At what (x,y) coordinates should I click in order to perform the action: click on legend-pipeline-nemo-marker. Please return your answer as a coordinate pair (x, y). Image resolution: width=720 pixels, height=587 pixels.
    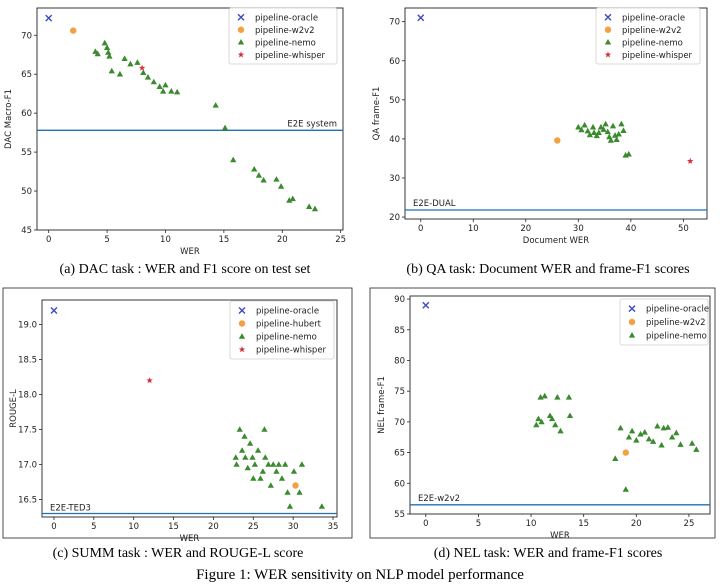
    Looking at the image, I should click on (241, 41).